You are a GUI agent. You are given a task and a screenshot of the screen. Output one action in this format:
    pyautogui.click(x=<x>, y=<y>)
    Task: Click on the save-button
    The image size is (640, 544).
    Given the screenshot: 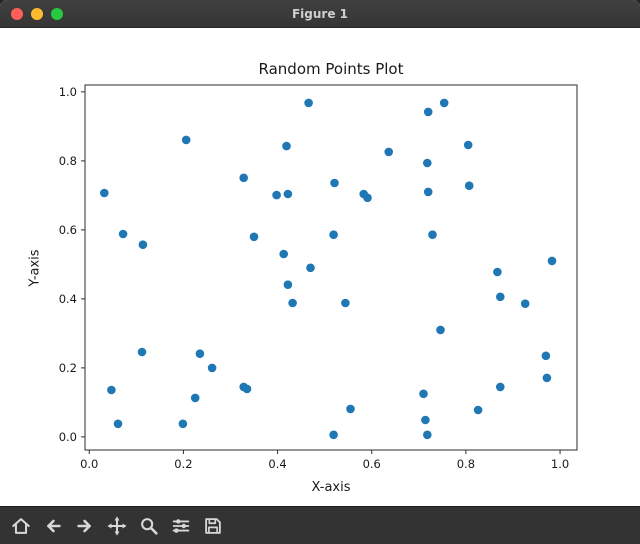 What is the action you would take?
    pyautogui.click(x=213, y=526)
    